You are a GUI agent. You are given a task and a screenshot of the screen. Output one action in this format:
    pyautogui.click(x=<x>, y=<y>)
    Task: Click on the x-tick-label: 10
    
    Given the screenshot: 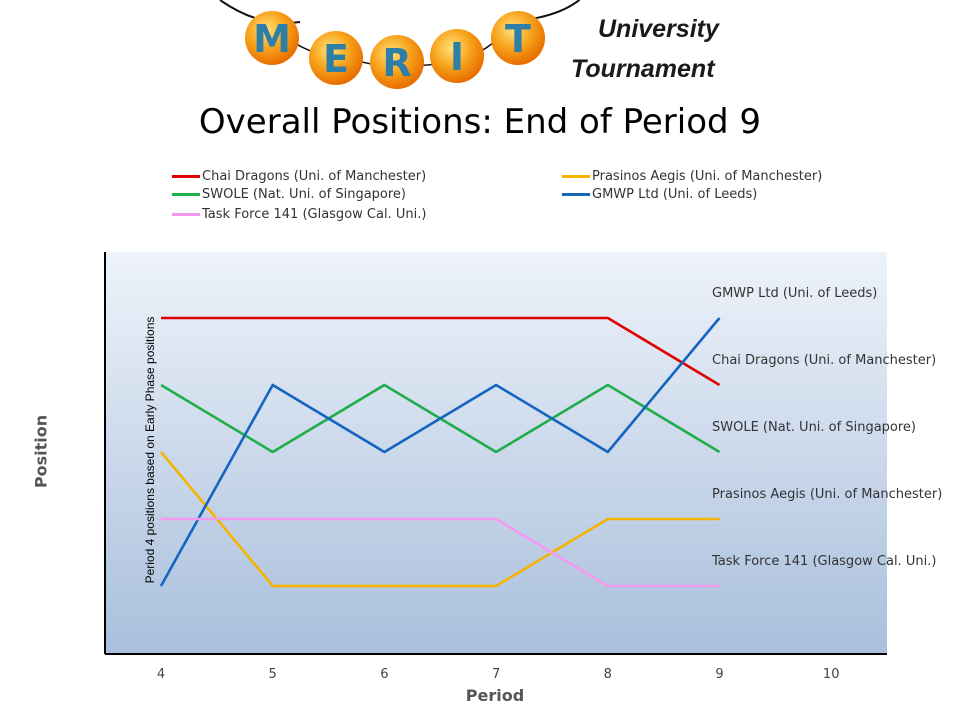 What is the action you would take?
    pyautogui.click(x=831, y=674)
    